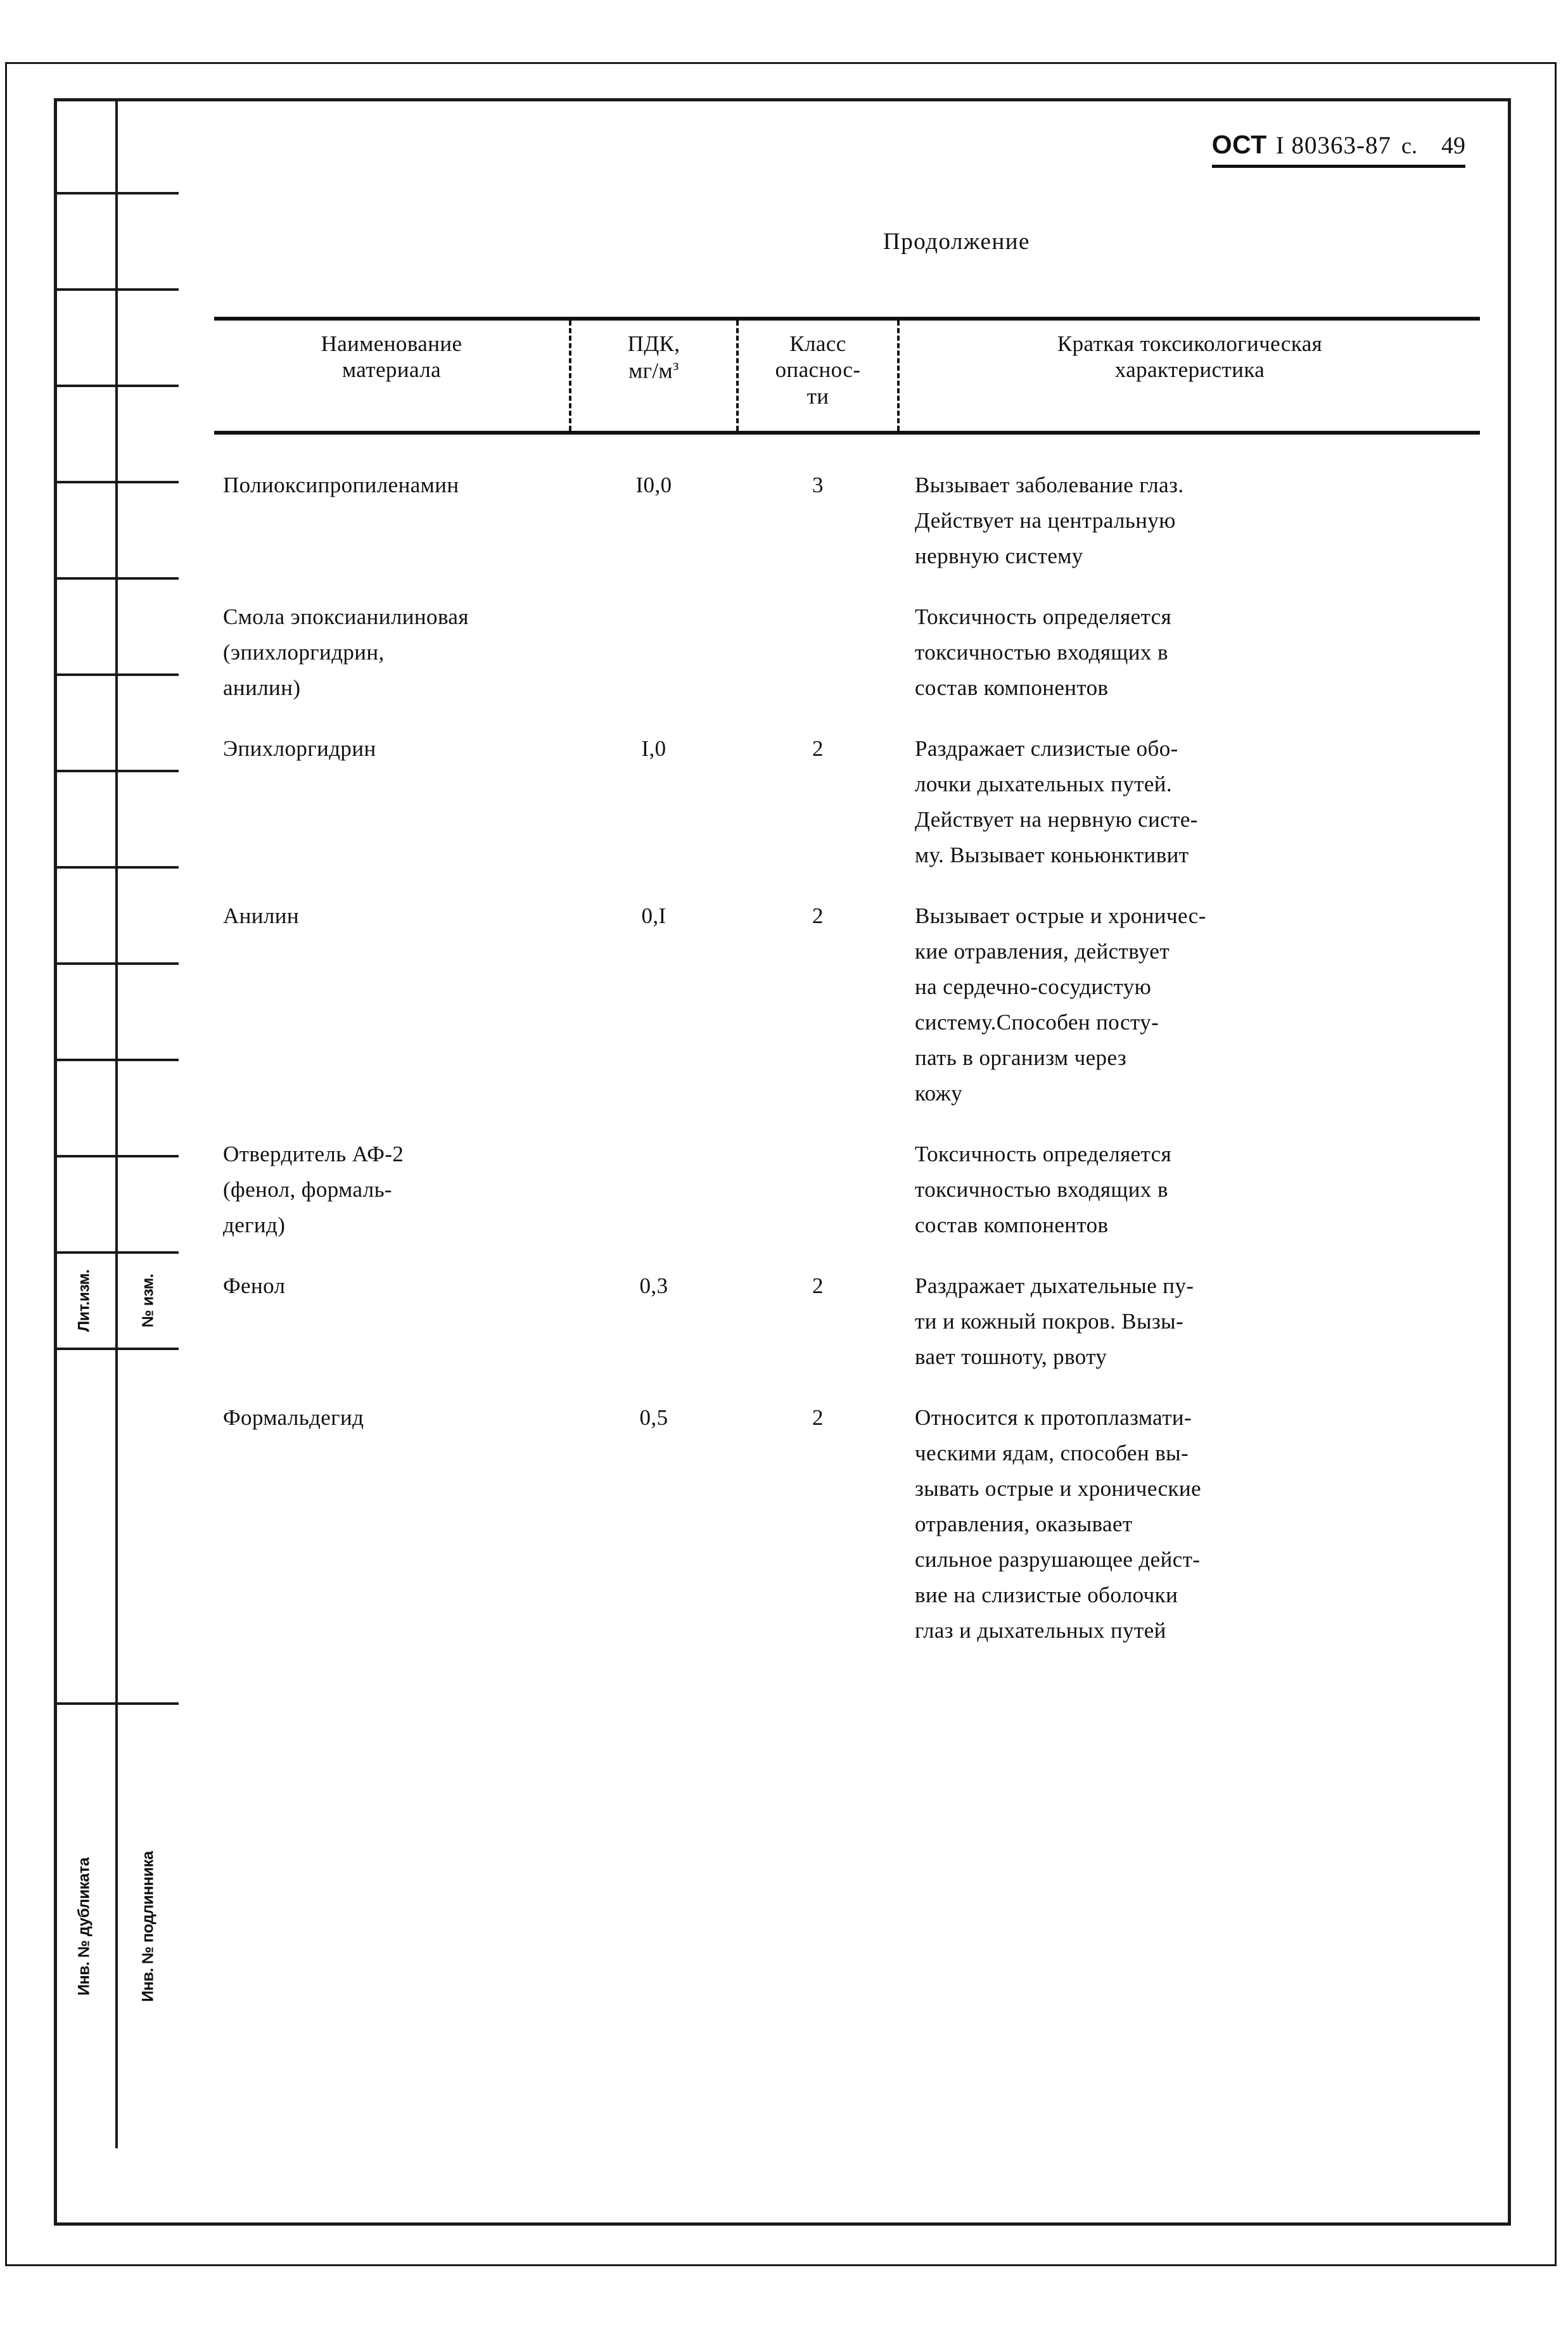 The image size is (1568, 2346). Describe the element at coordinates (653, 915) in the screenshot. I see `cell-pdk: 0,I` at that location.